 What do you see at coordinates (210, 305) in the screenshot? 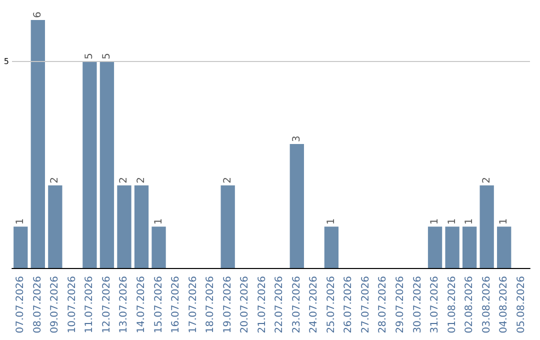
I see `x-tick-label: 18.07.2026` at bounding box center [210, 305].